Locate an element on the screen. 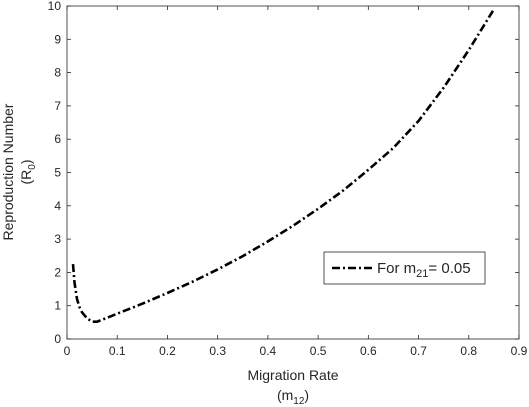 This screenshot has height=407, width=529. y-tick-label: 0 is located at coordinates (57, 339).